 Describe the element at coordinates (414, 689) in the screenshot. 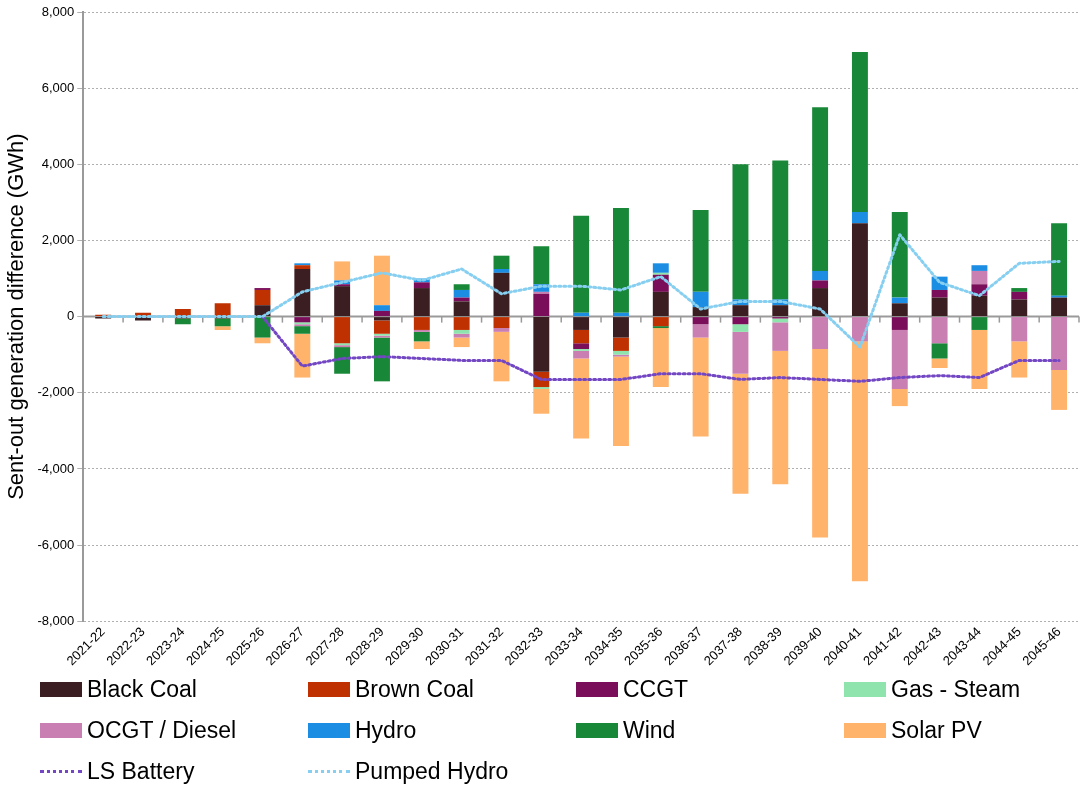

I see `legend-label: Brown Coal` at that location.